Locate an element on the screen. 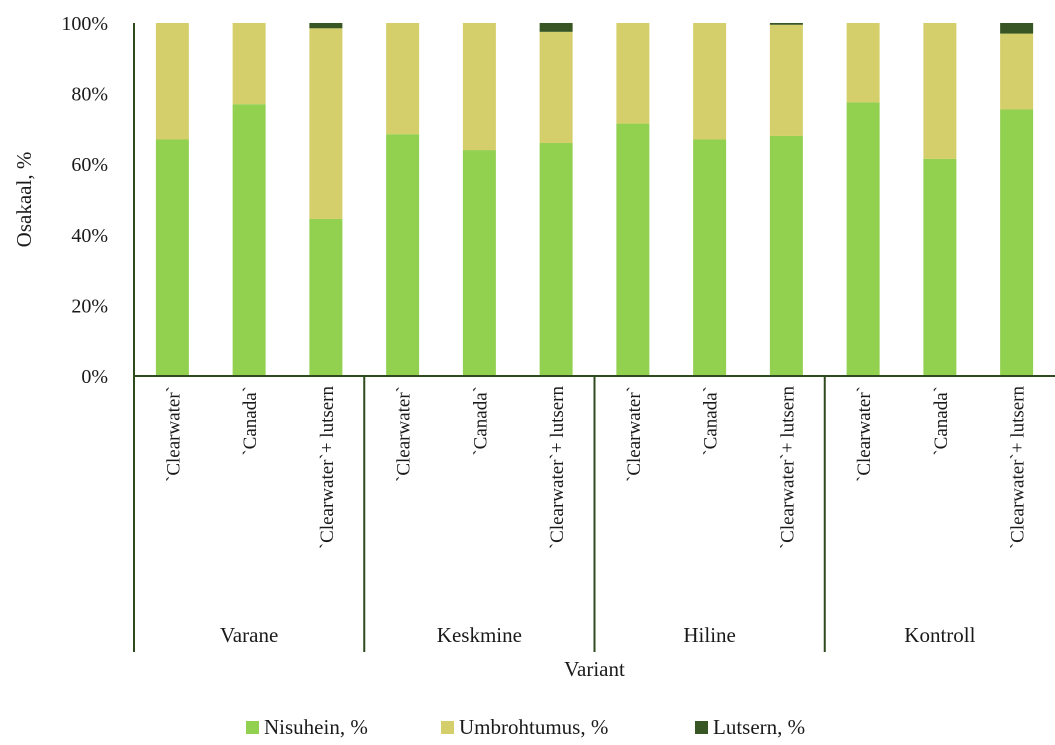  bar-segment-series0-cat10 is located at coordinates (940, 267).